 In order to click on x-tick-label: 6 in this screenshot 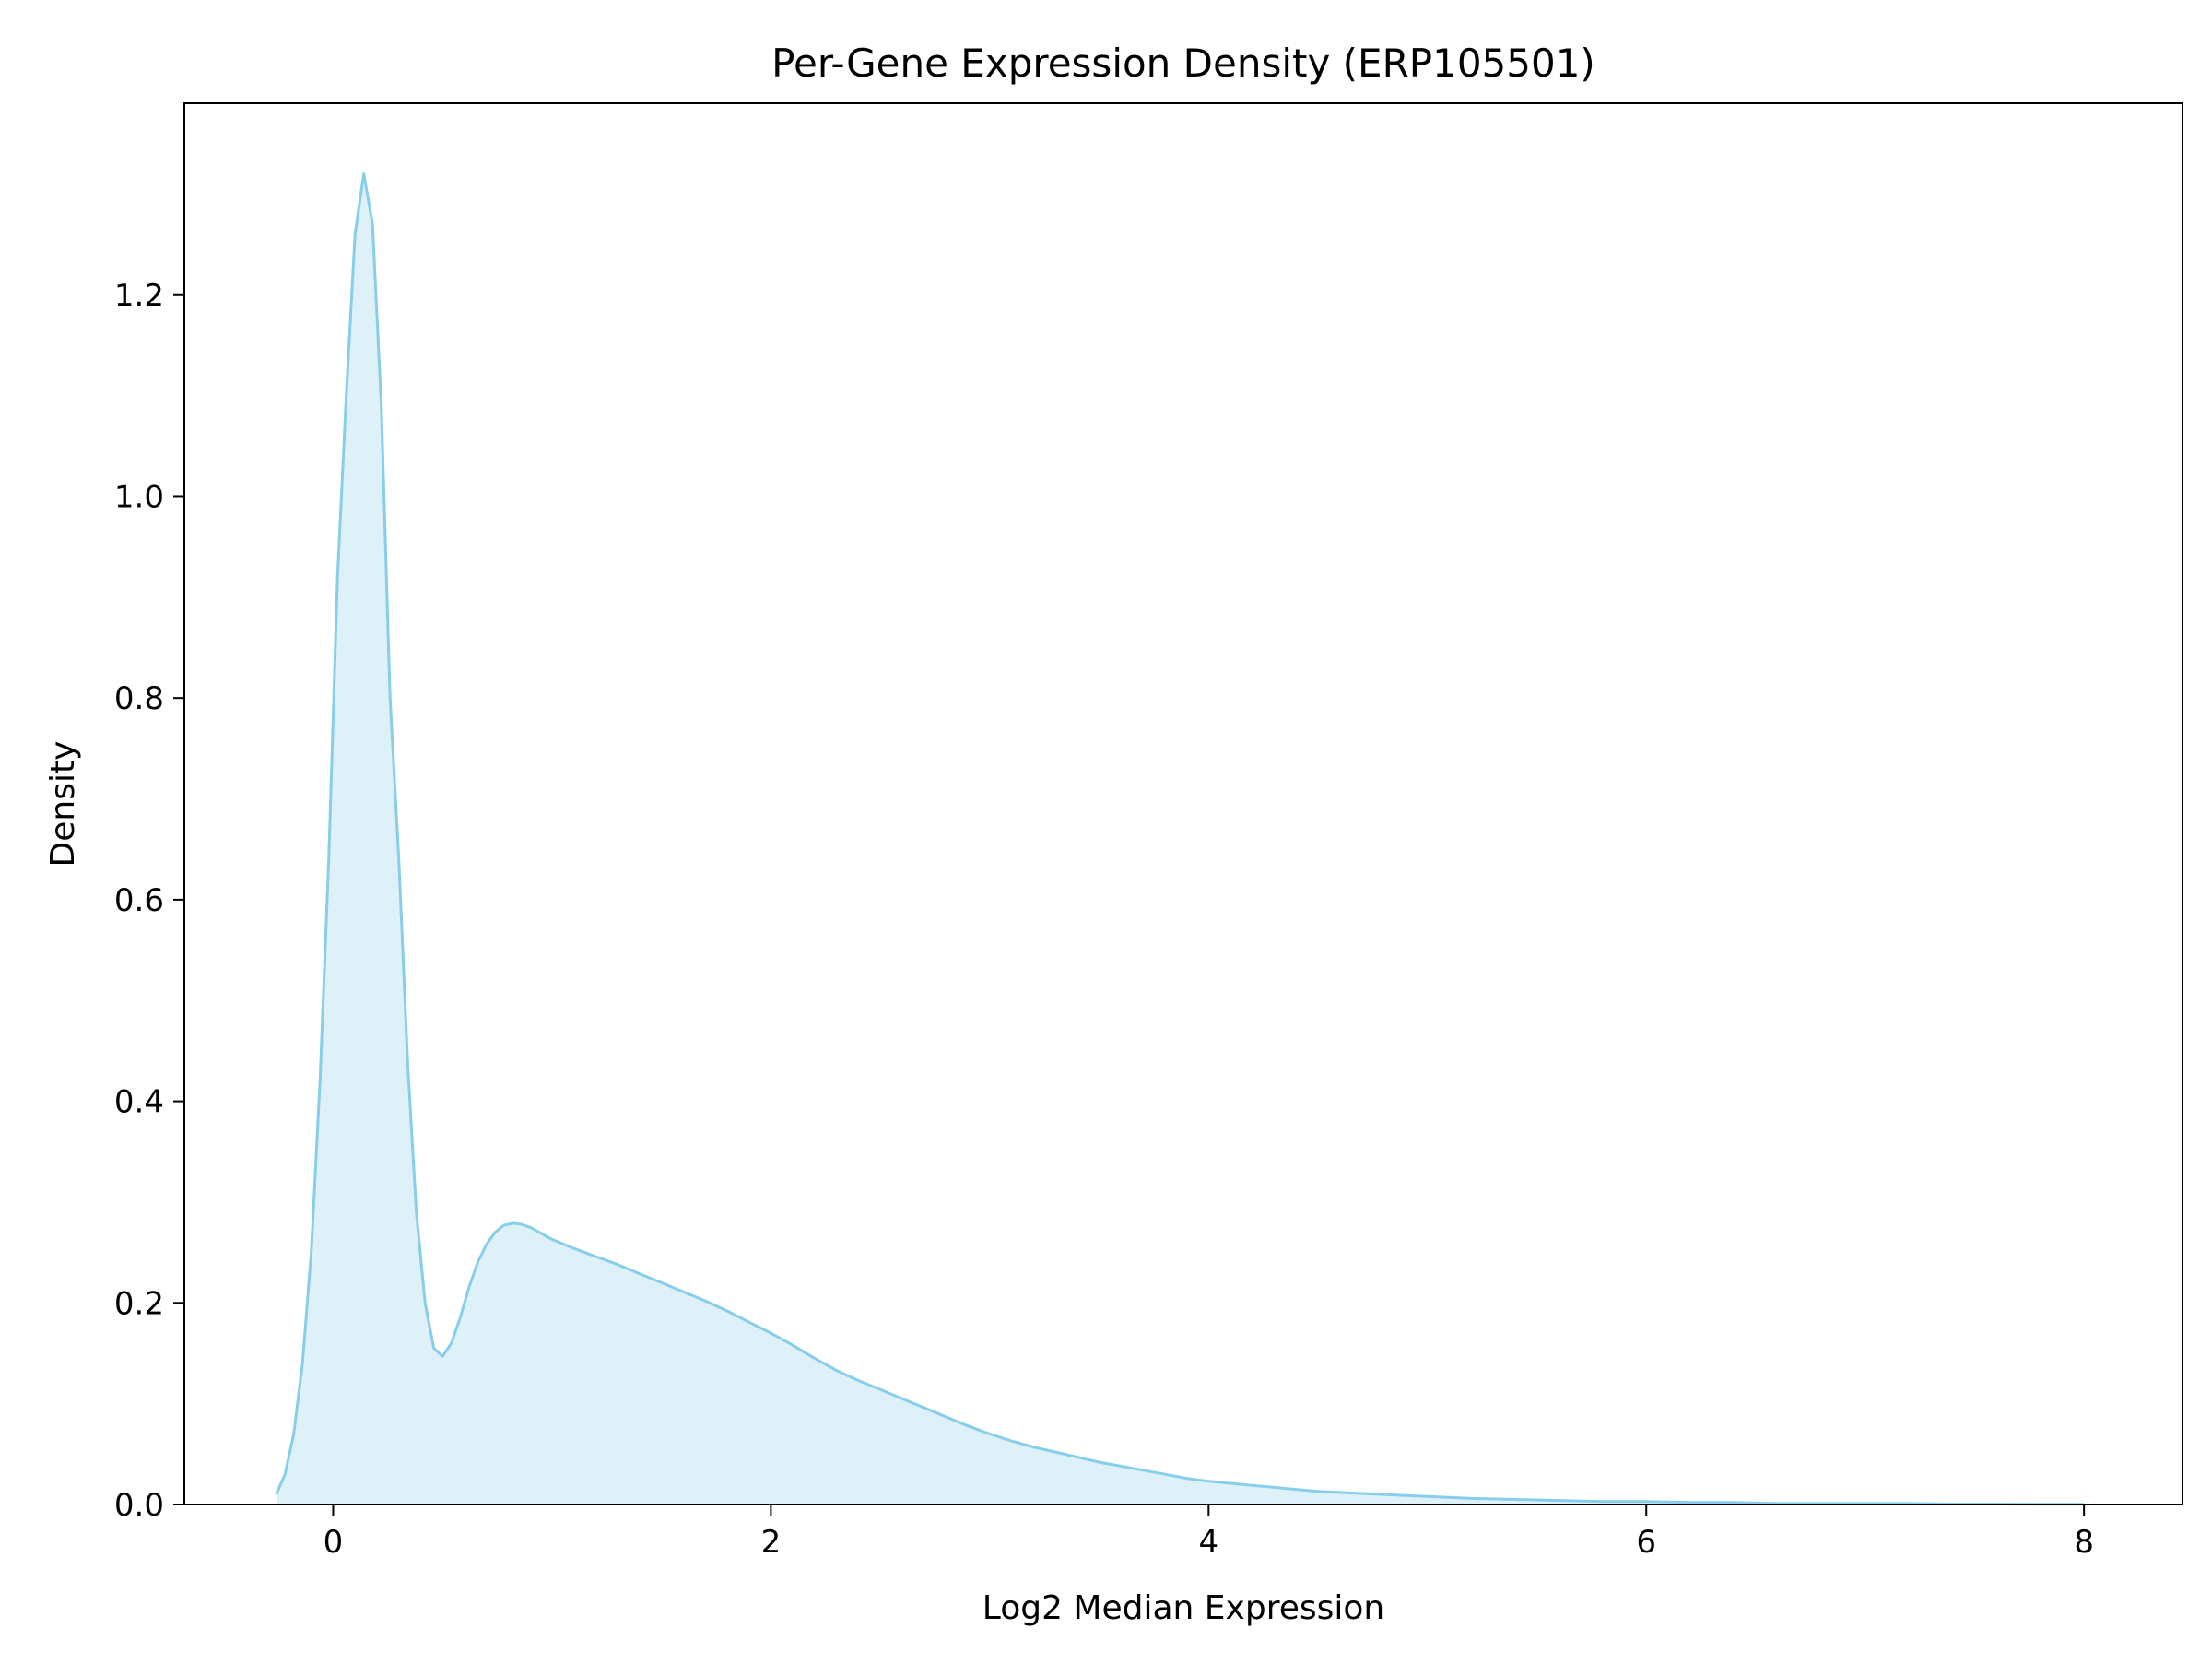, I will do `click(1646, 1542)`.